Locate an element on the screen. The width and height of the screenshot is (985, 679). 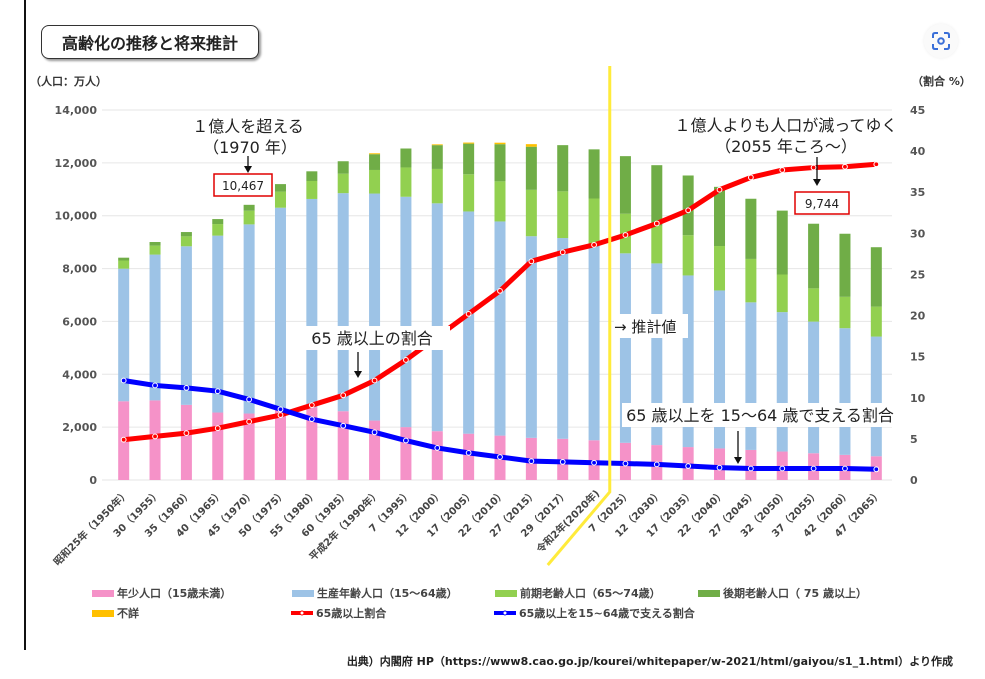
legend-item-youth: 年少人口（15歳未満） is located at coordinates (161, 593).